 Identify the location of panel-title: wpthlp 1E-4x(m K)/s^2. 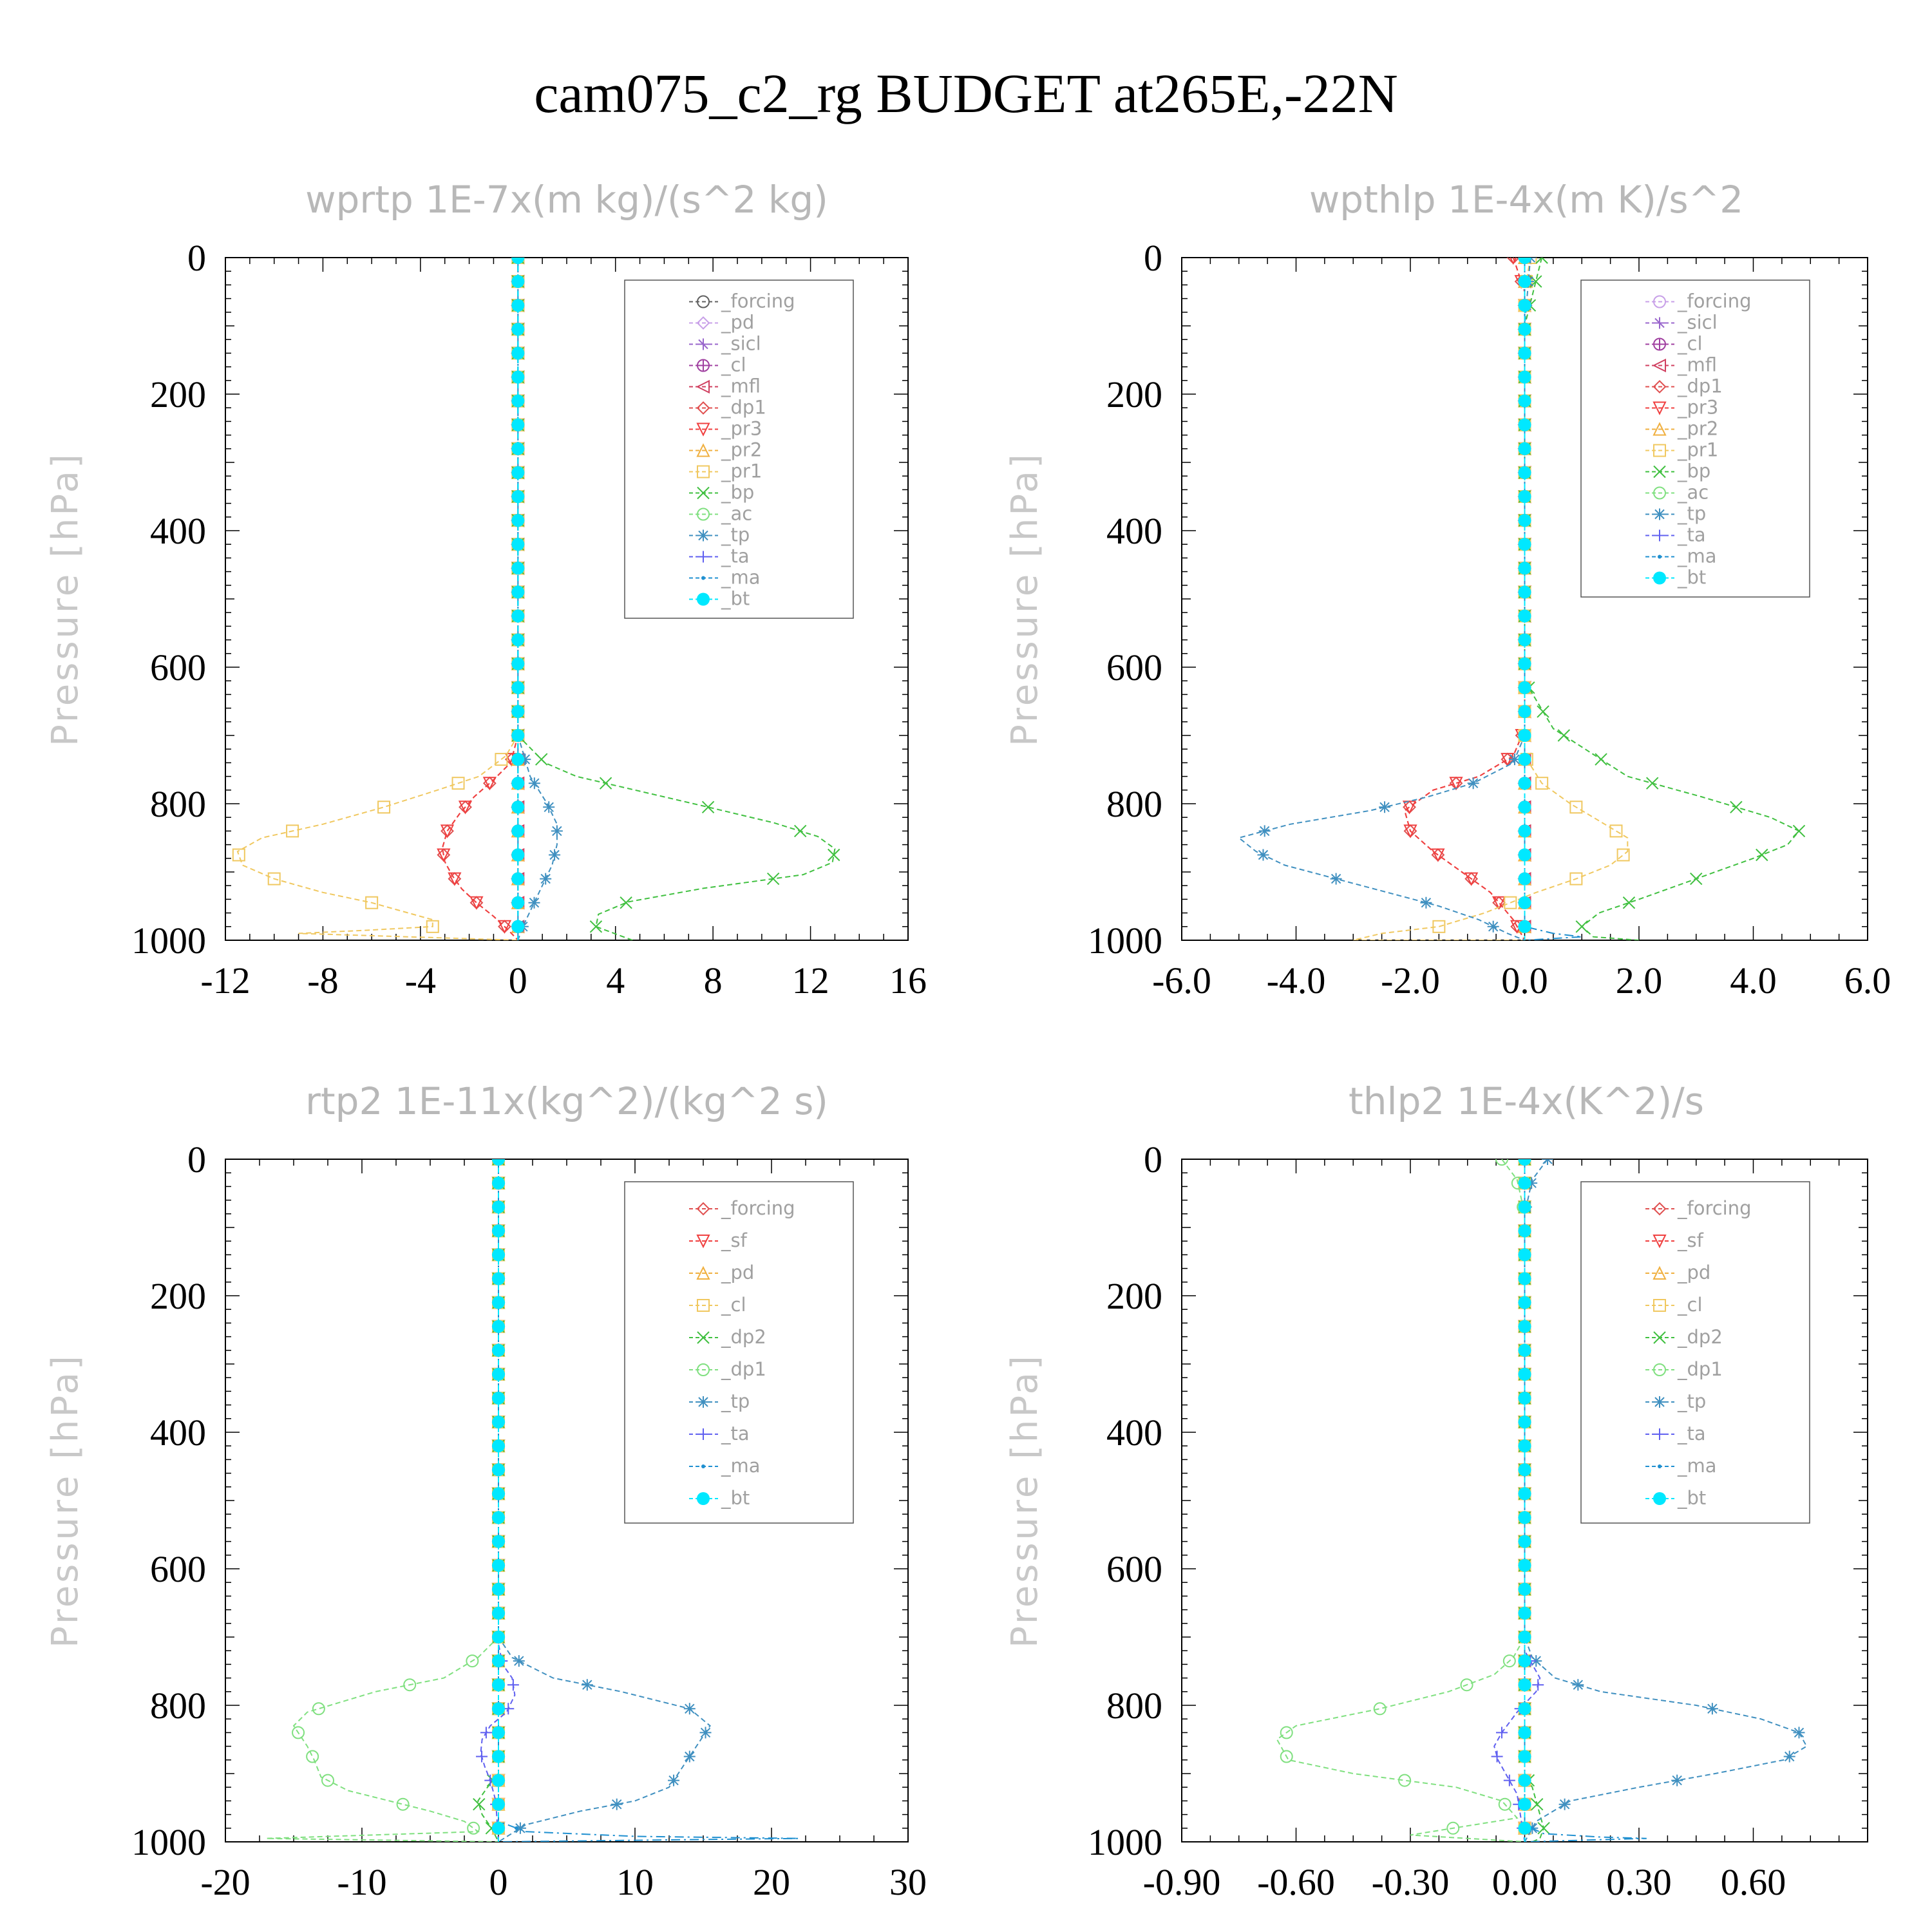
(1526, 200).